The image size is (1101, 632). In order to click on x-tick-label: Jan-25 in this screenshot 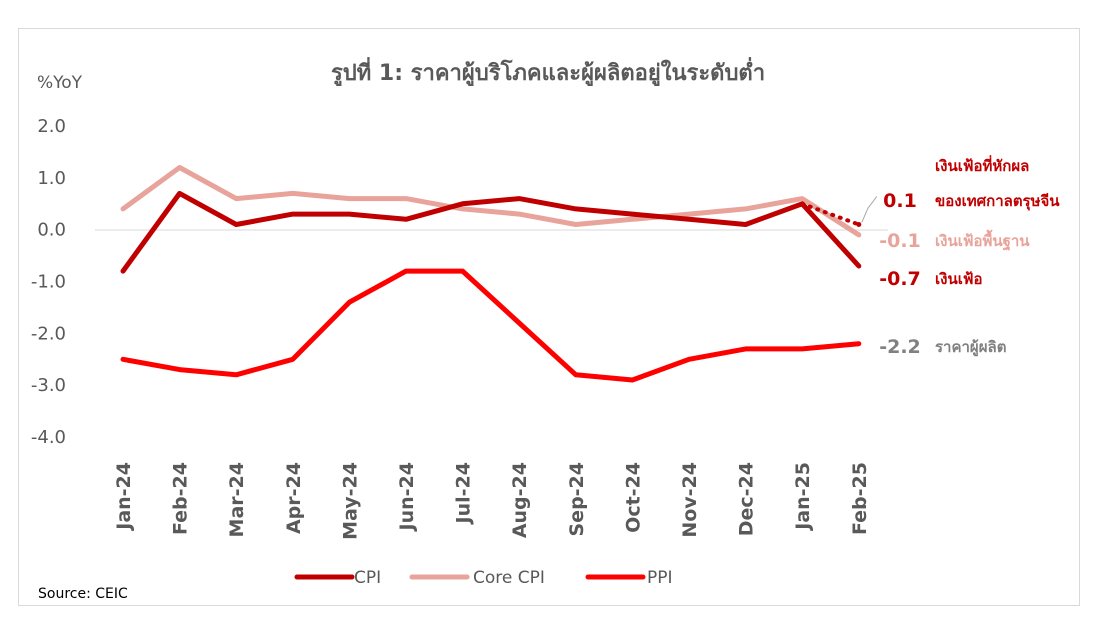, I will do `click(803, 497)`.